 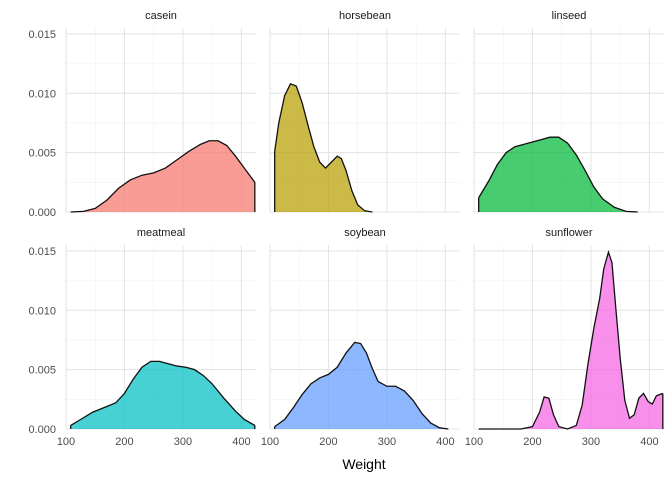 I want to click on density-area-horsebean, so click(x=323, y=147).